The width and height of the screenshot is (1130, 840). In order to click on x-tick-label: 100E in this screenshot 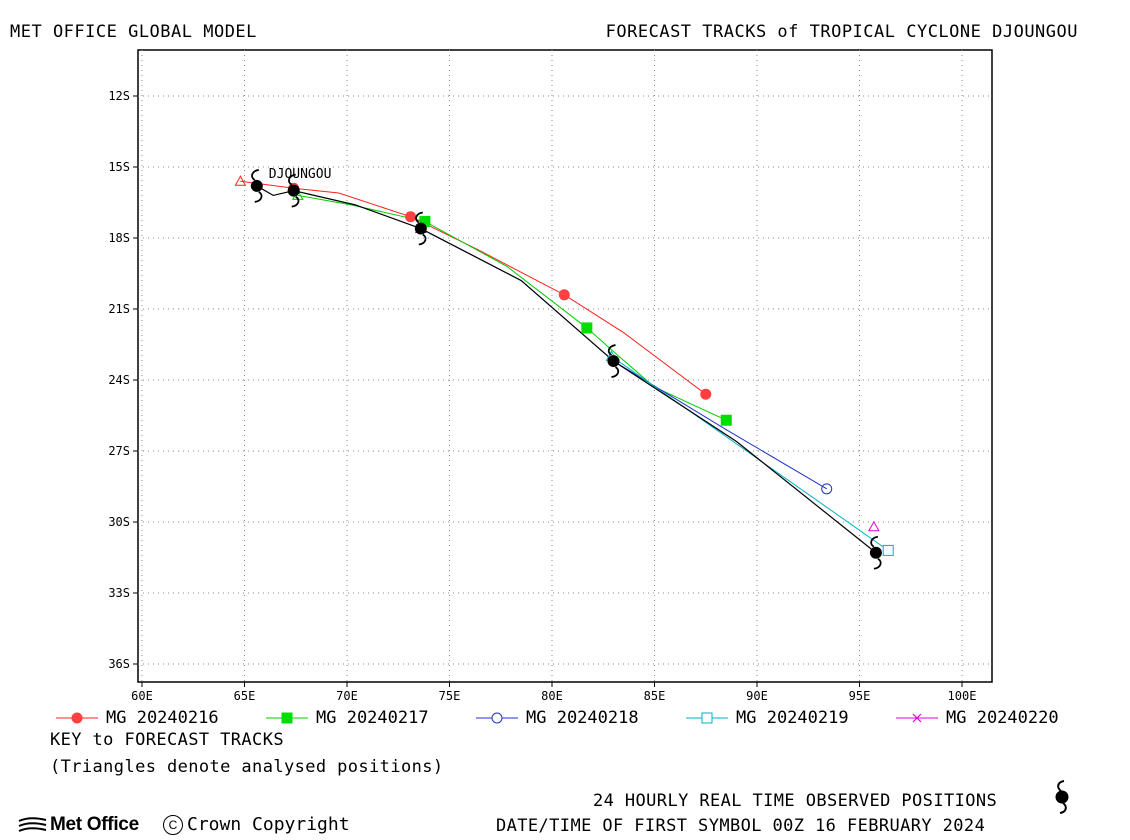, I will do `click(962, 694)`.